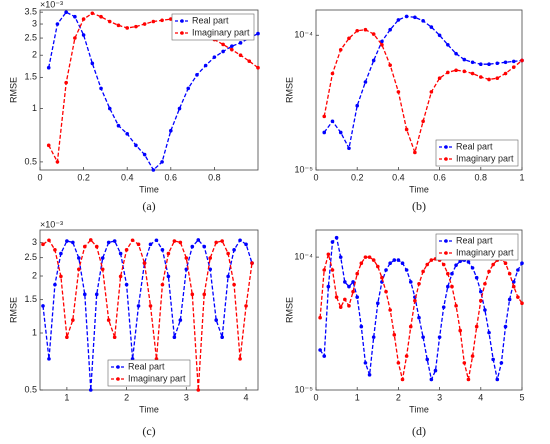 The width and height of the screenshot is (550, 444). I want to click on x-tick-label: 0.6, so click(171, 177).